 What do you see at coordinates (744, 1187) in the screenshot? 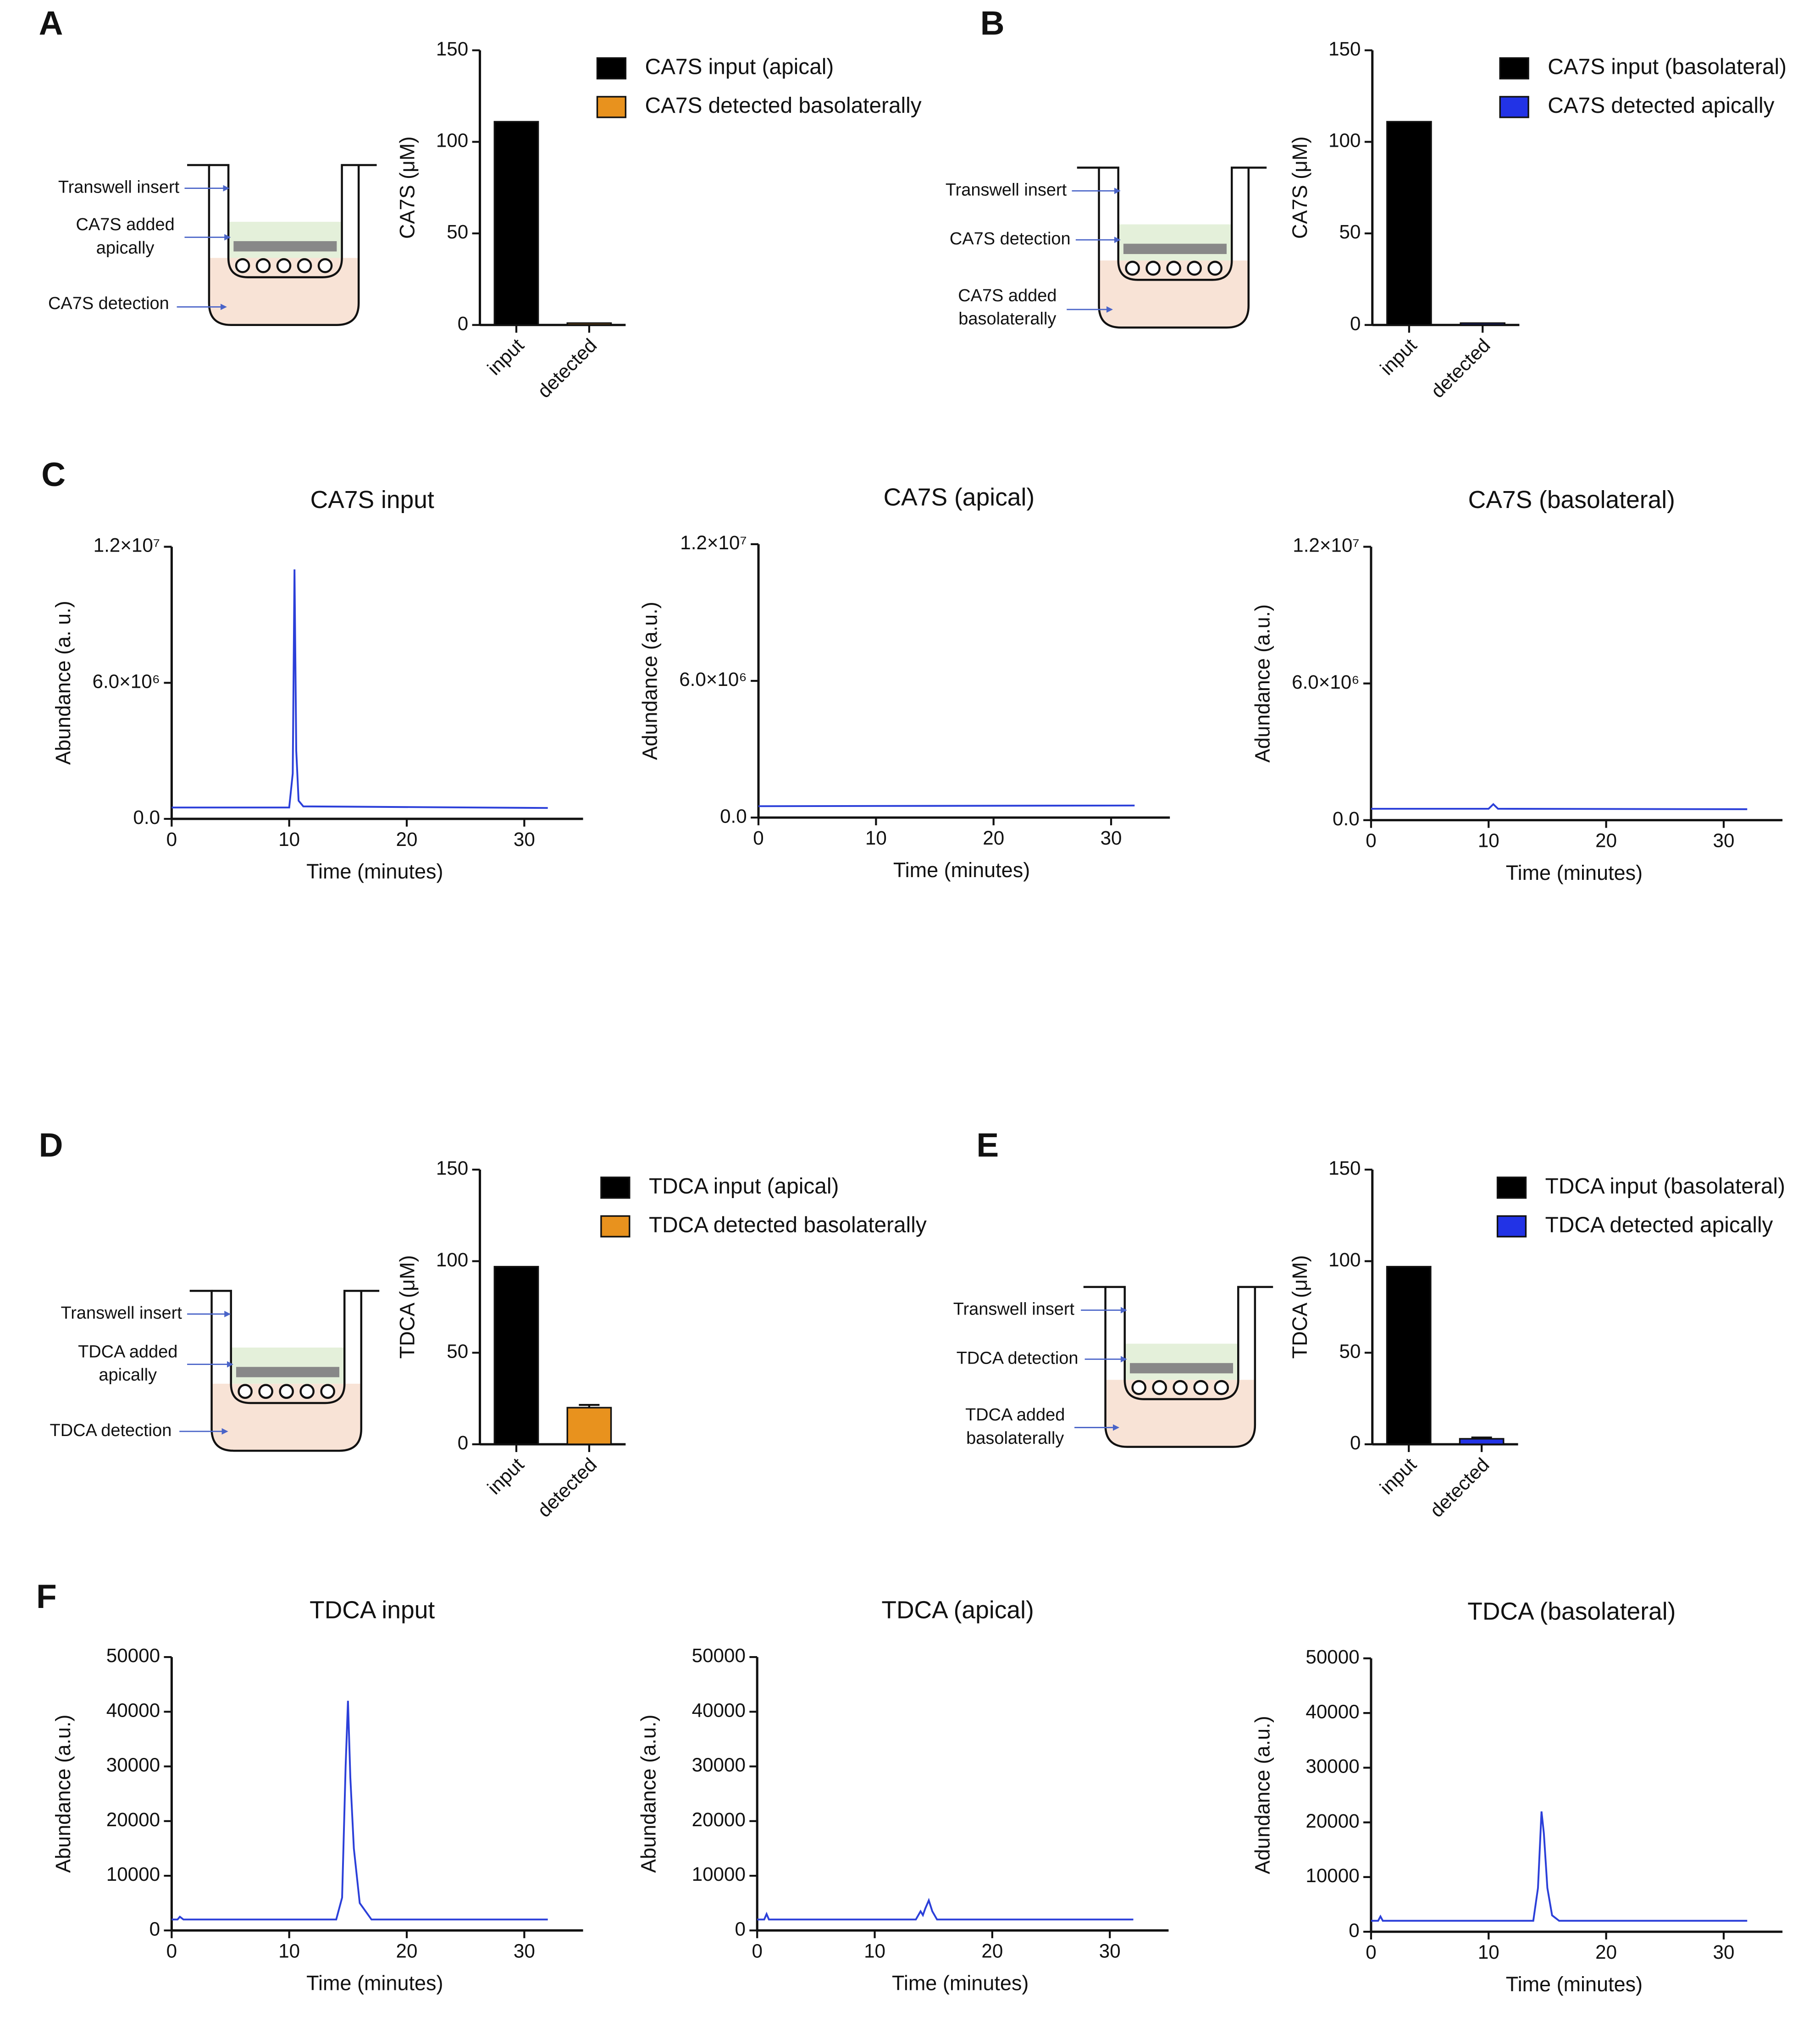
I see `legend-label: TDCA input (apical)` at bounding box center [744, 1187].